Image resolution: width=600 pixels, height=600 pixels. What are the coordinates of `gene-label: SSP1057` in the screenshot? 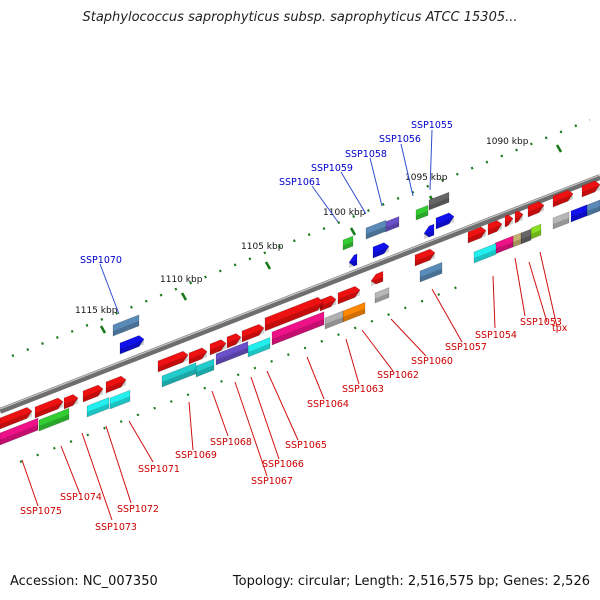 It's located at (466, 347).